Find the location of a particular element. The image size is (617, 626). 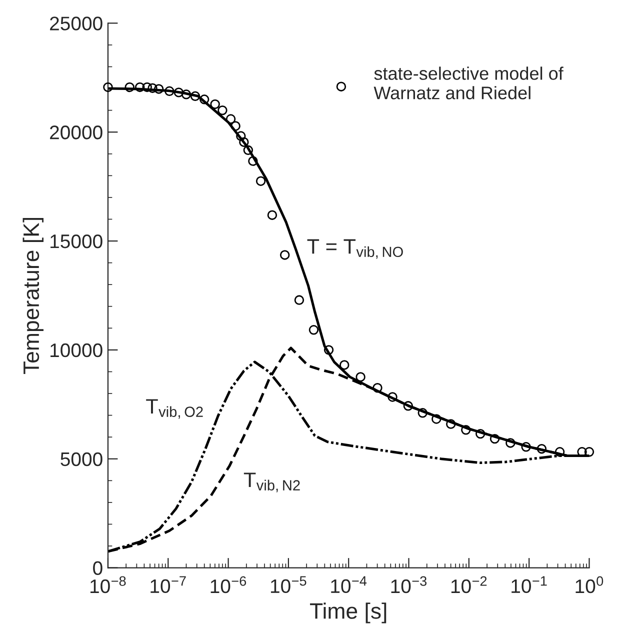

x-tick-label: 10$^{−6}$ is located at coordinates (228, 585).